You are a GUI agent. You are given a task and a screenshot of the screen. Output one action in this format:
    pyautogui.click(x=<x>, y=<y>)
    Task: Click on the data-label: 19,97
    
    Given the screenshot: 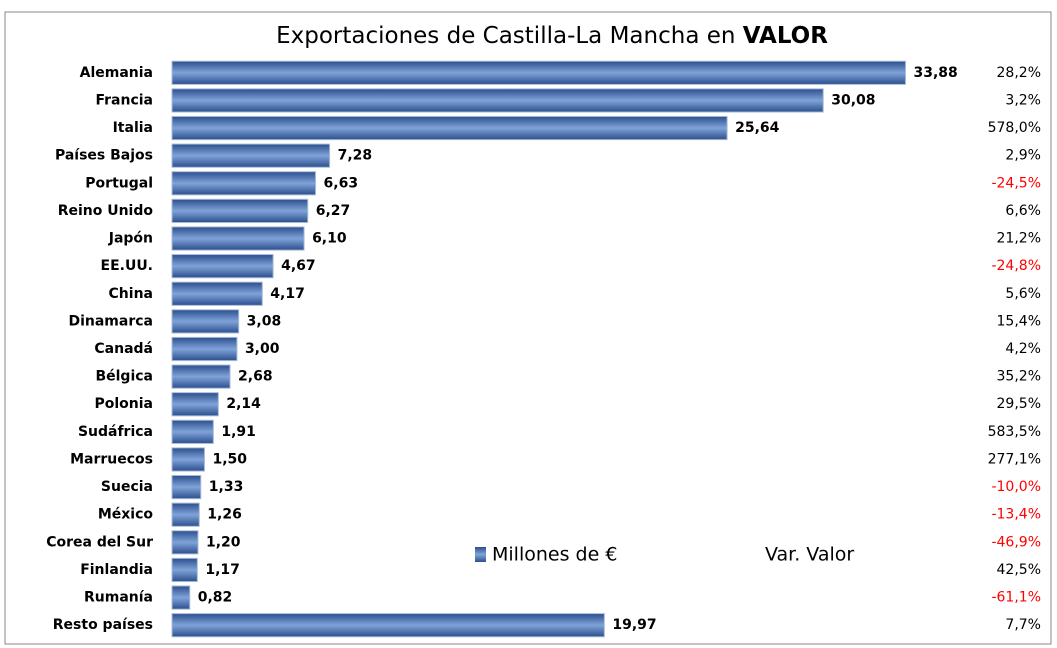 What is the action you would take?
    pyautogui.click(x=634, y=625)
    